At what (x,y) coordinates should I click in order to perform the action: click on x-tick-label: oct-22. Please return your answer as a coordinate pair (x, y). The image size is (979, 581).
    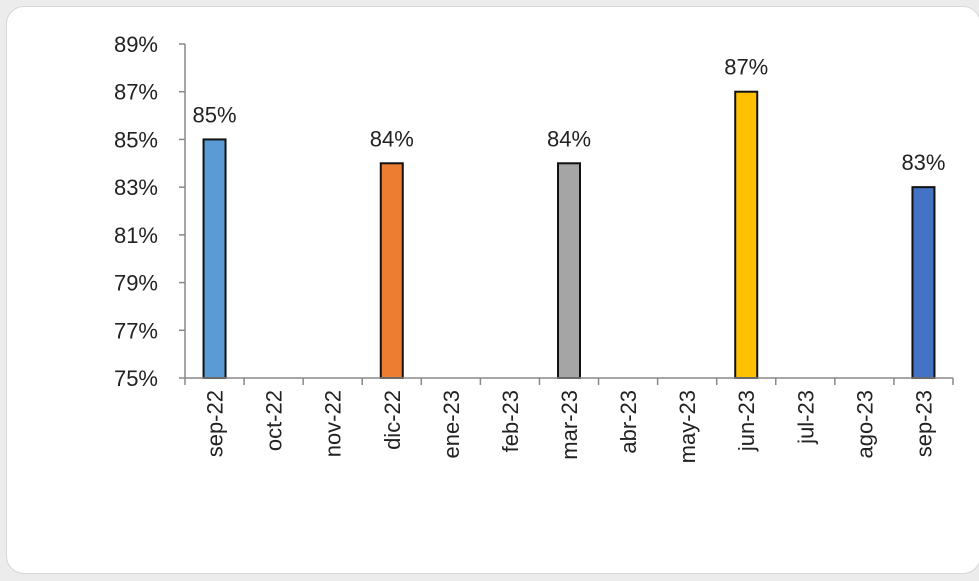
    Looking at the image, I should click on (274, 420).